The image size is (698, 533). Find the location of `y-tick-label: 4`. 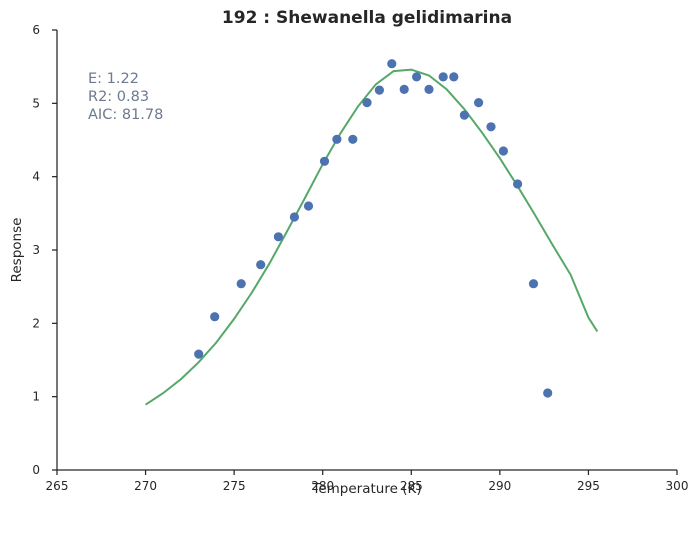

y-tick-label: 4 is located at coordinates (36, 177).